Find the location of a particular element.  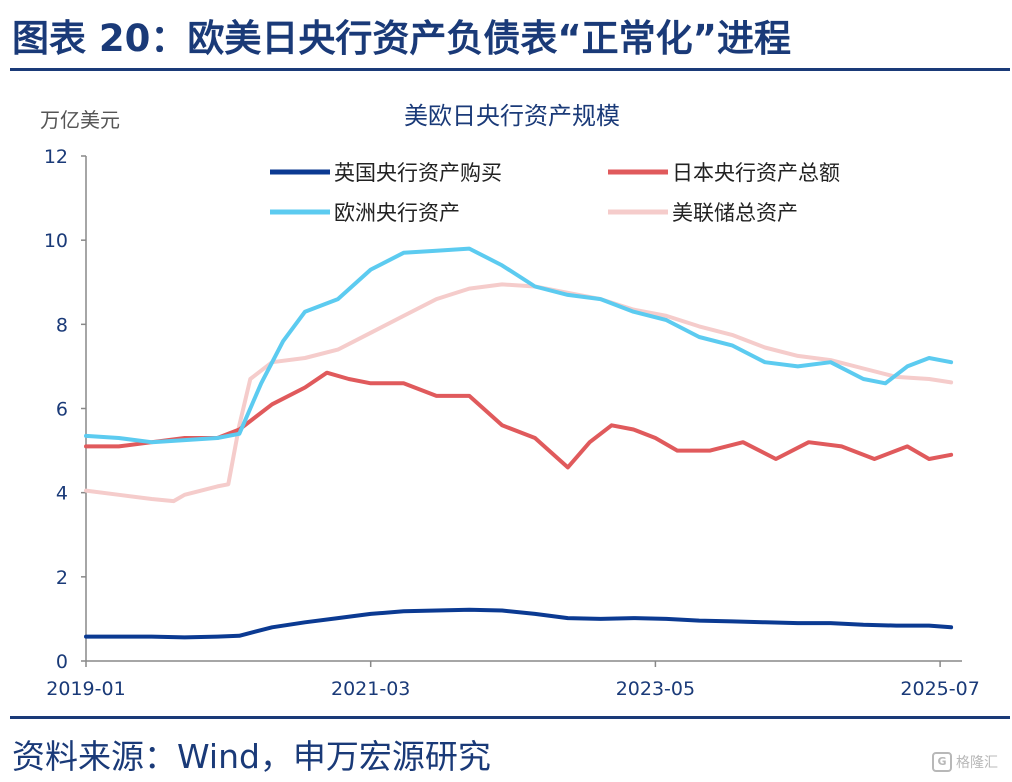

x-tick-label: 2019-01 is located at coordinates (85, 689).